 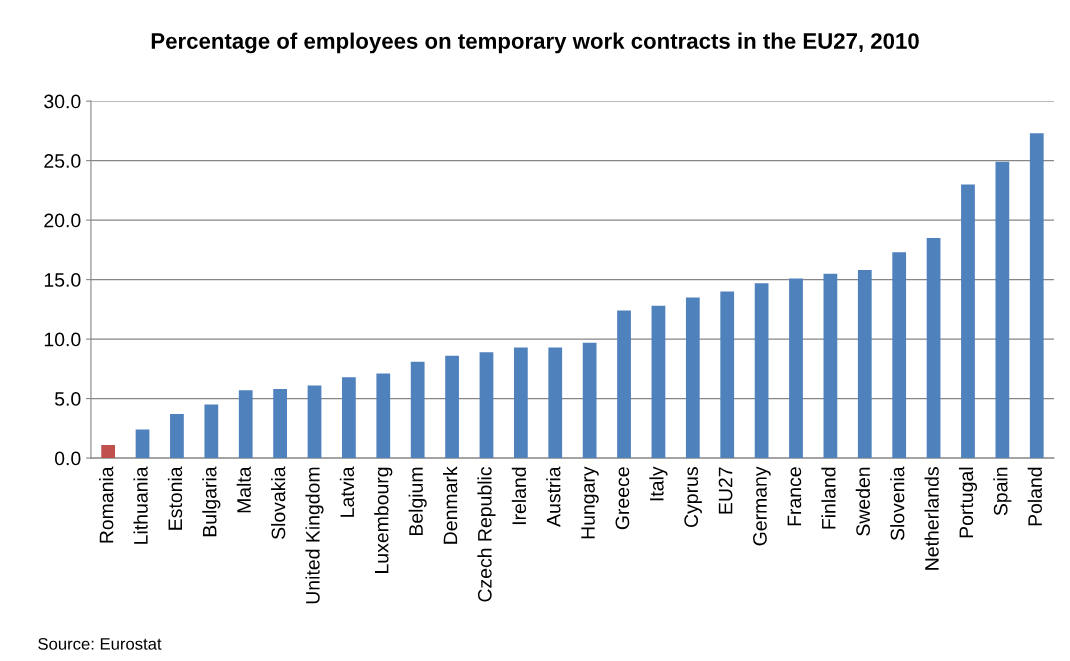 What do you see at coordinates (1034, 496) in the screenshot?
I see `x-tick-label: Poland` at bounding box center [1034, 496].